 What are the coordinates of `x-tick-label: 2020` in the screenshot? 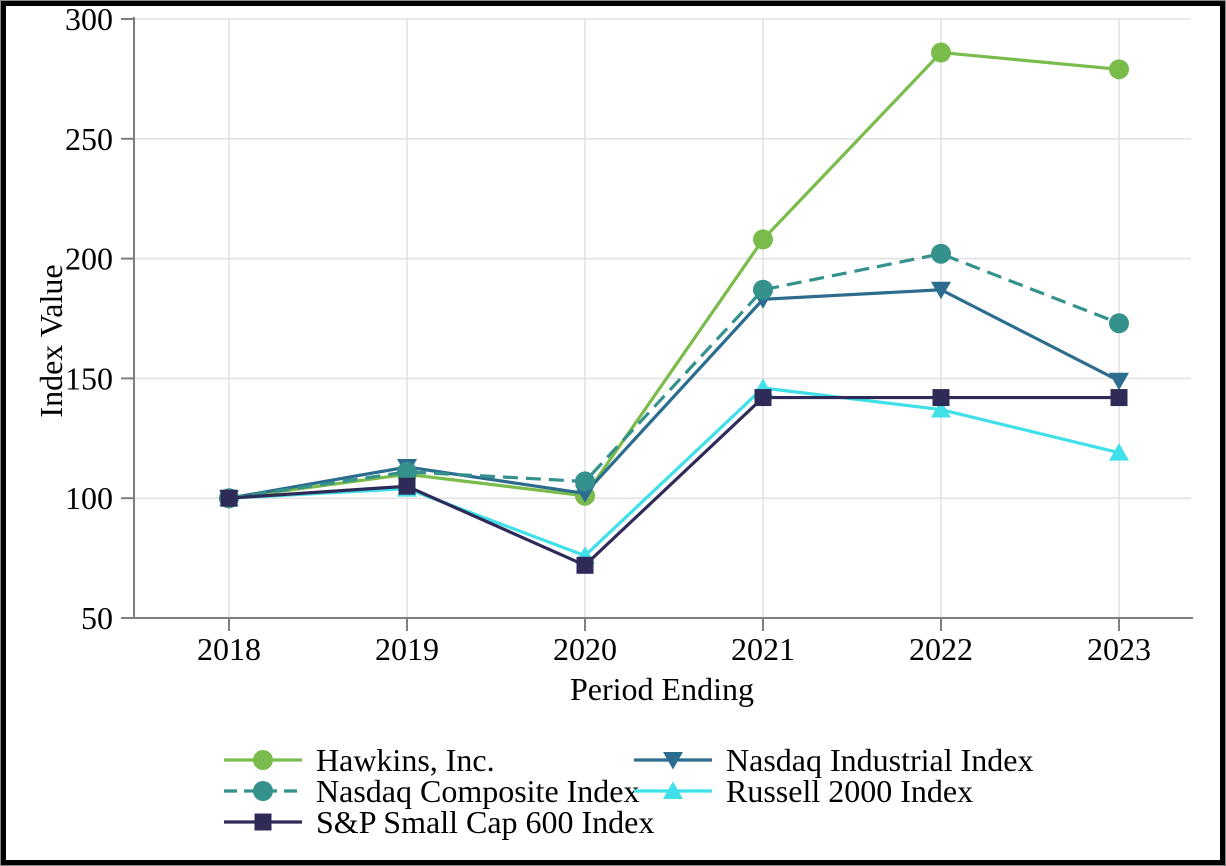 It's located at (585, 649).